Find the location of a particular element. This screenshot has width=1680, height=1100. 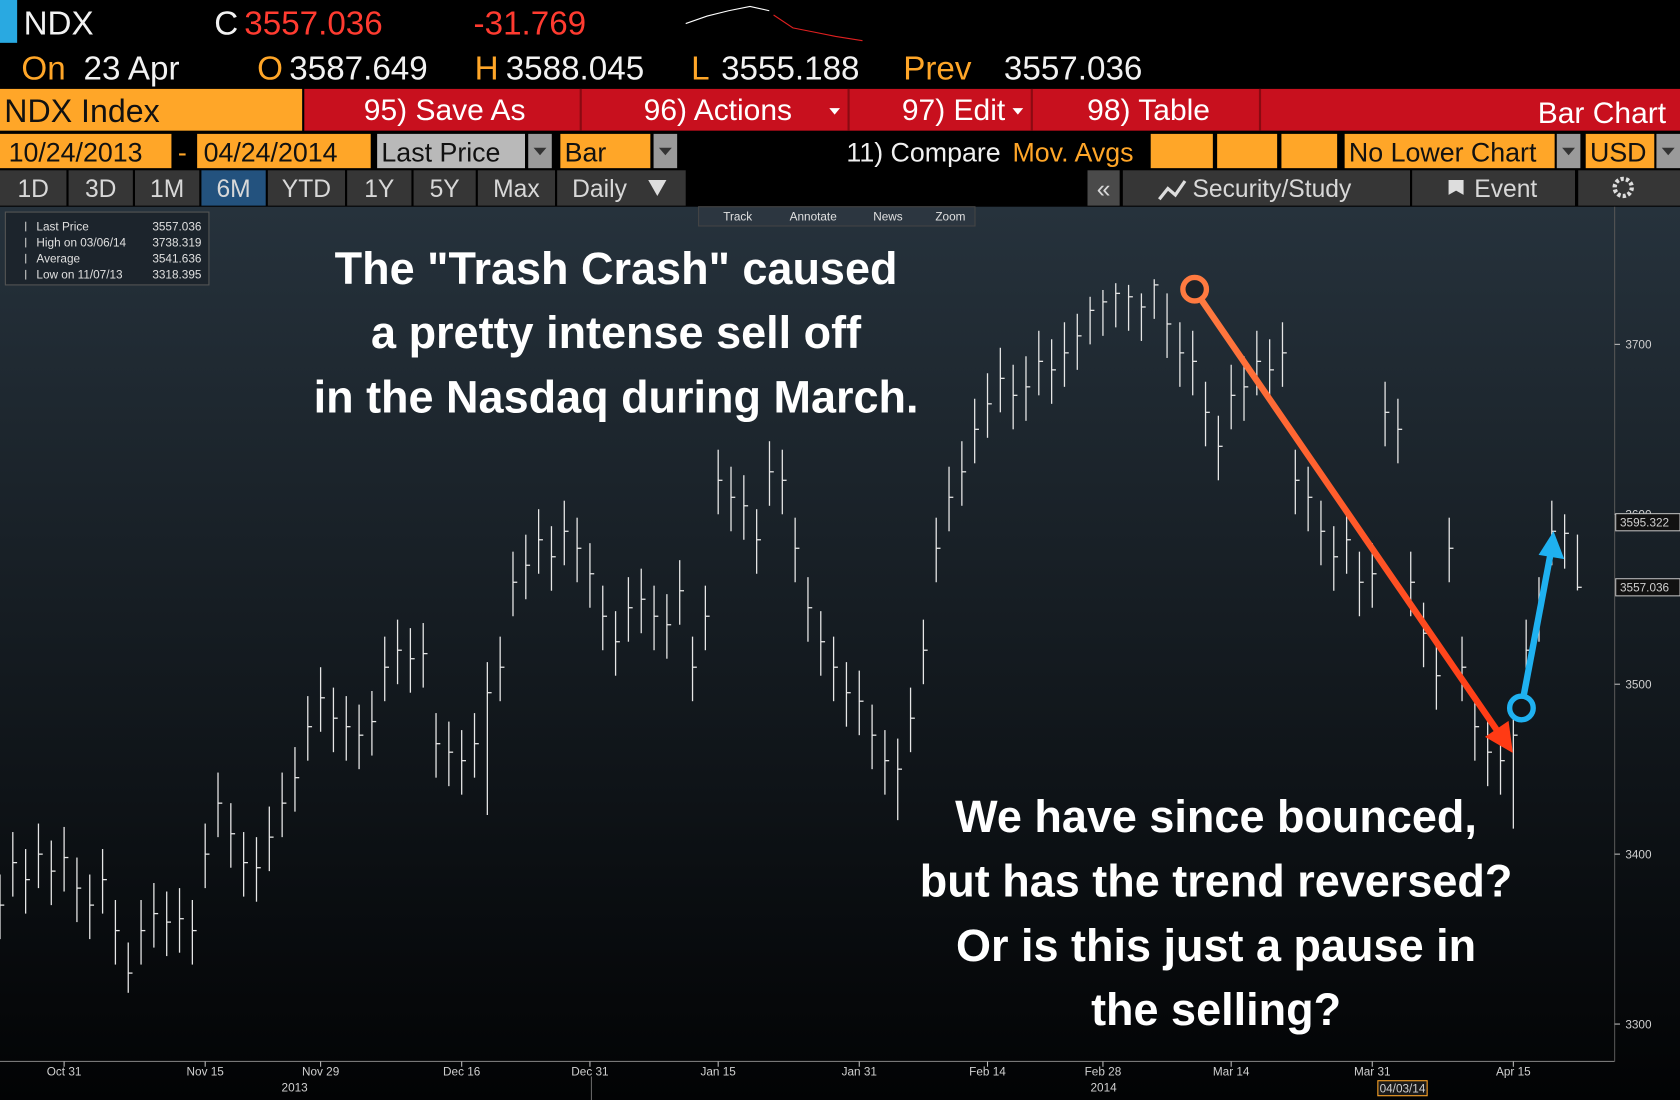

legend-value: 3738.319 is located at coordinates (176, 242).